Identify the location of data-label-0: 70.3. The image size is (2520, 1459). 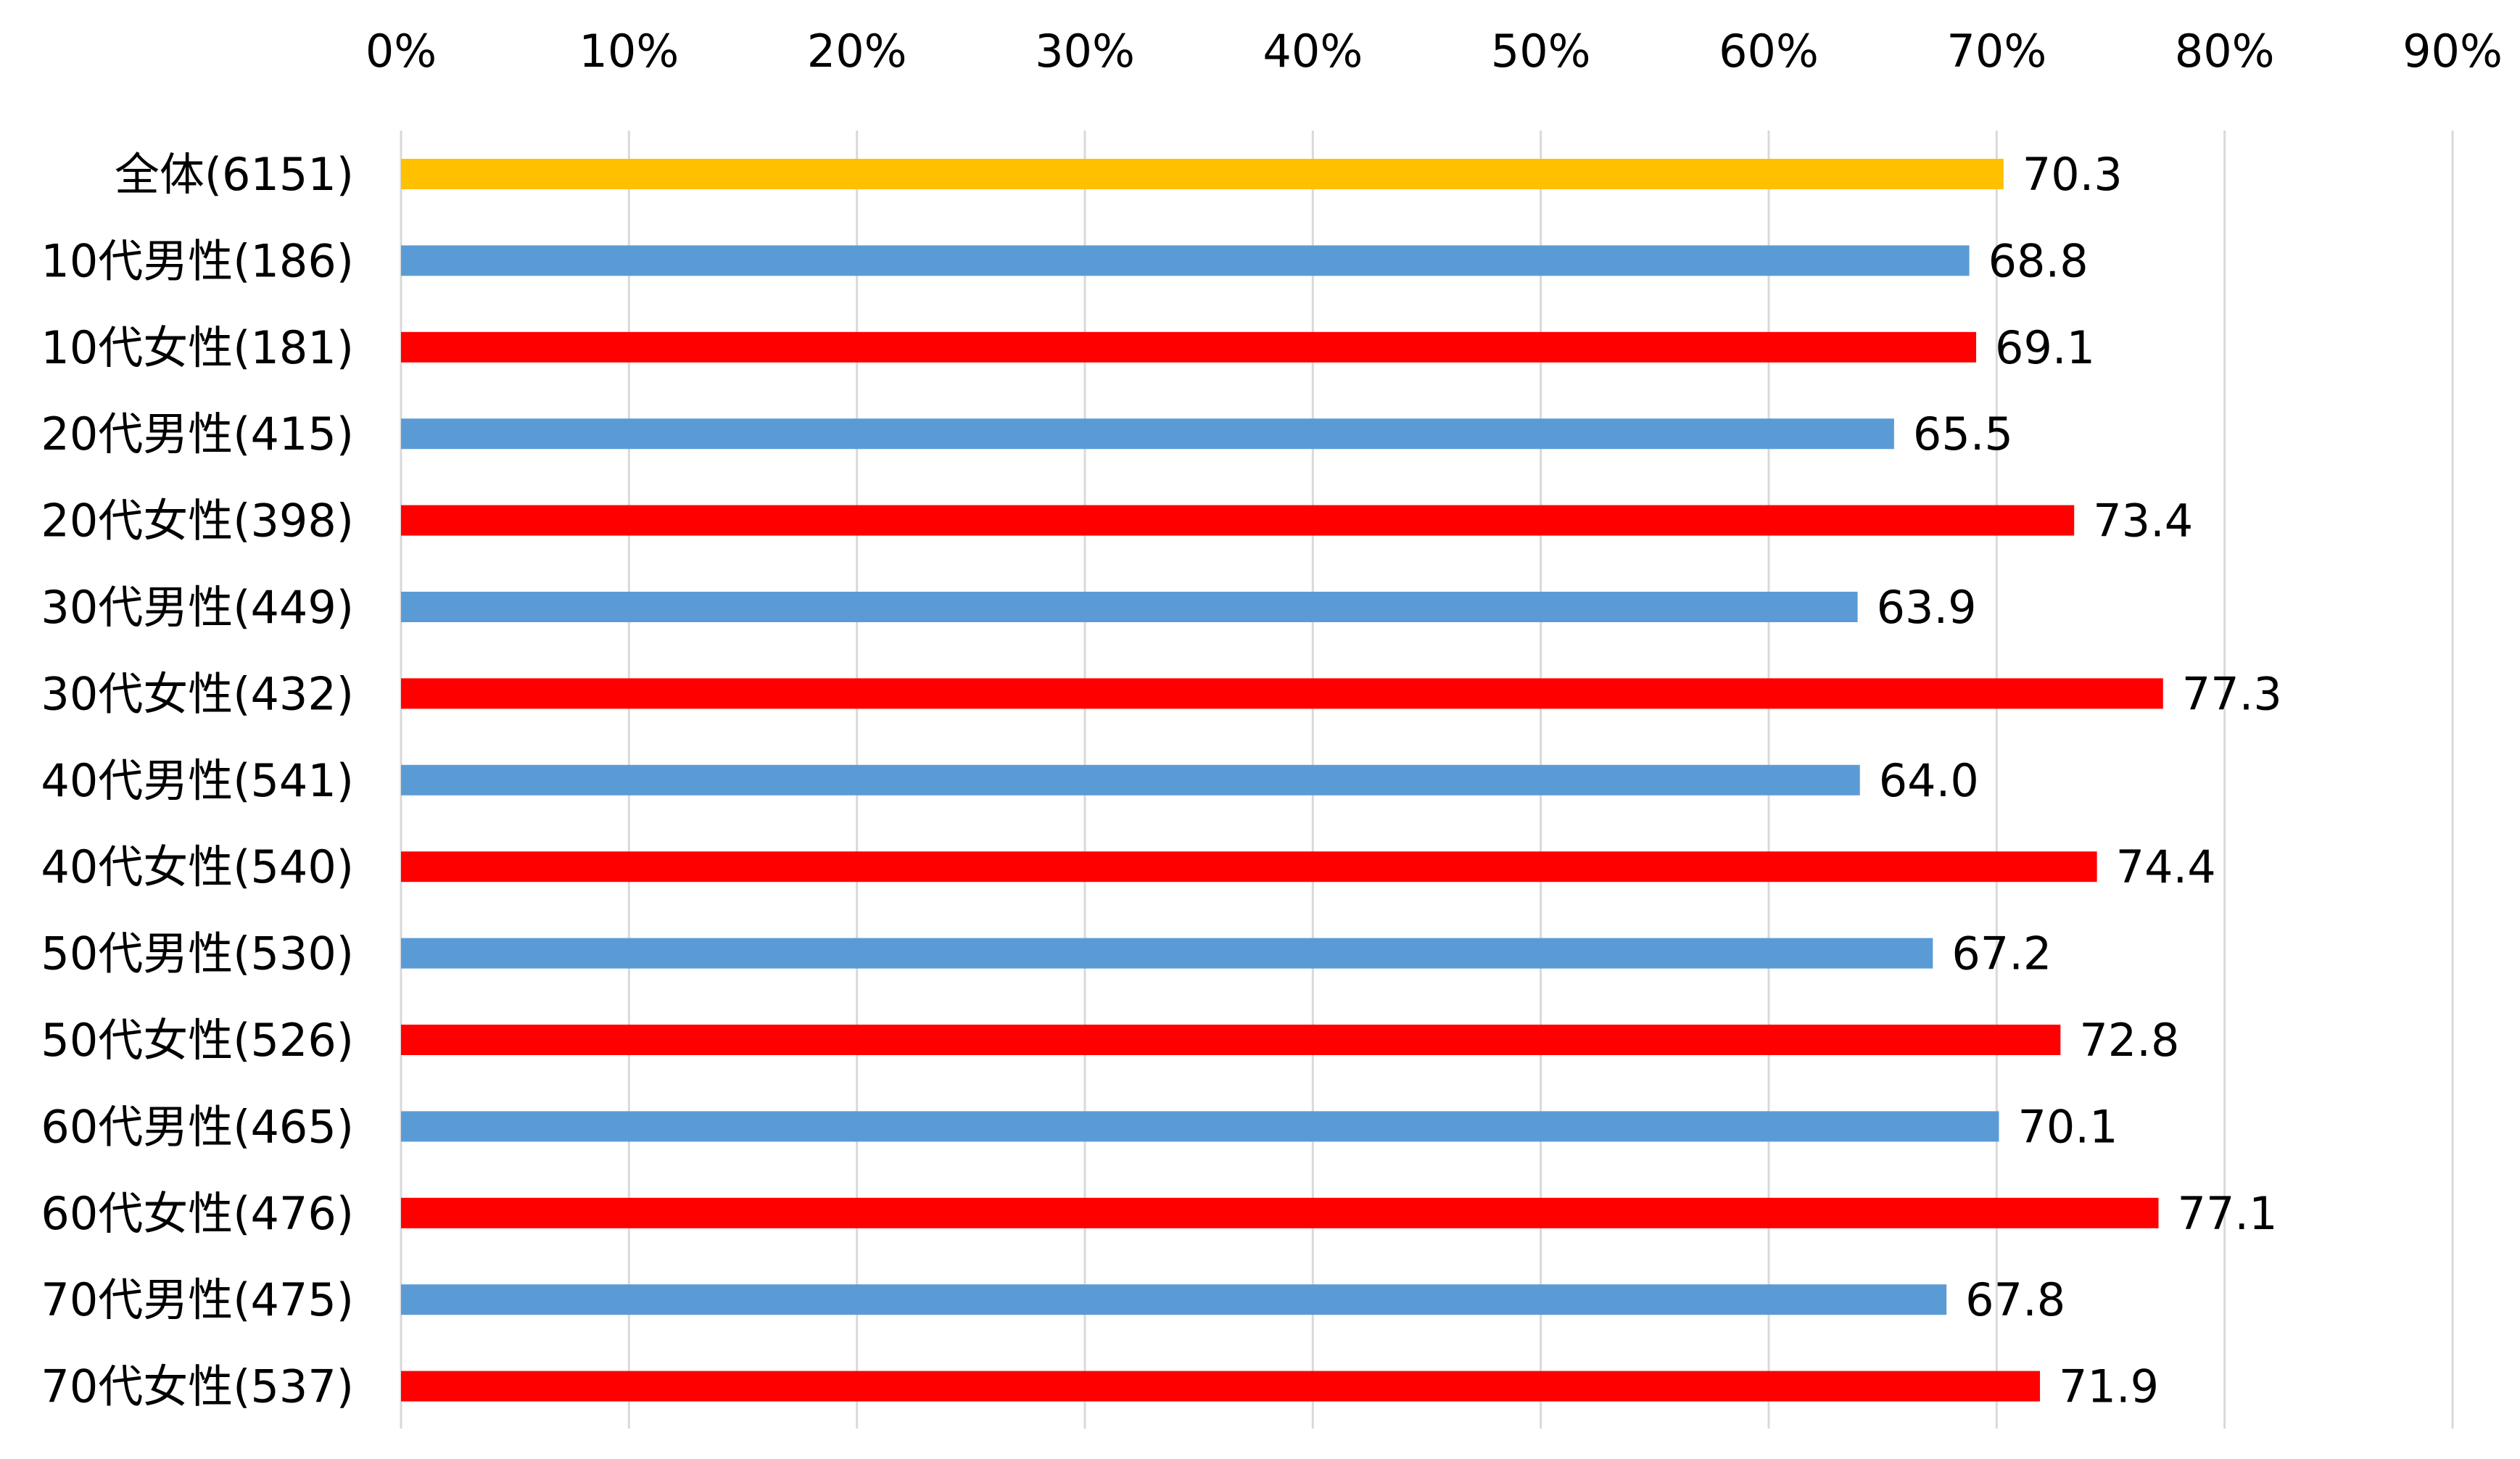
(2073, 174).